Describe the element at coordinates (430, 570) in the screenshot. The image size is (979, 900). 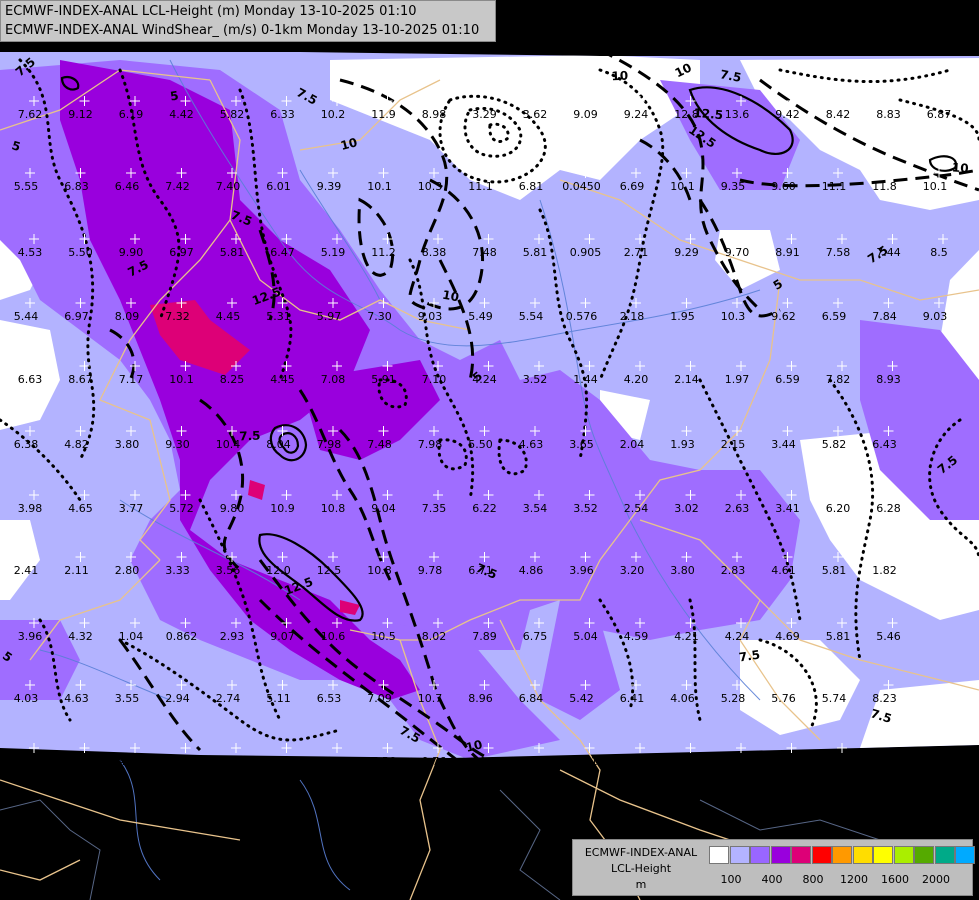
I see `grid-value-label: 9.78` at that location.